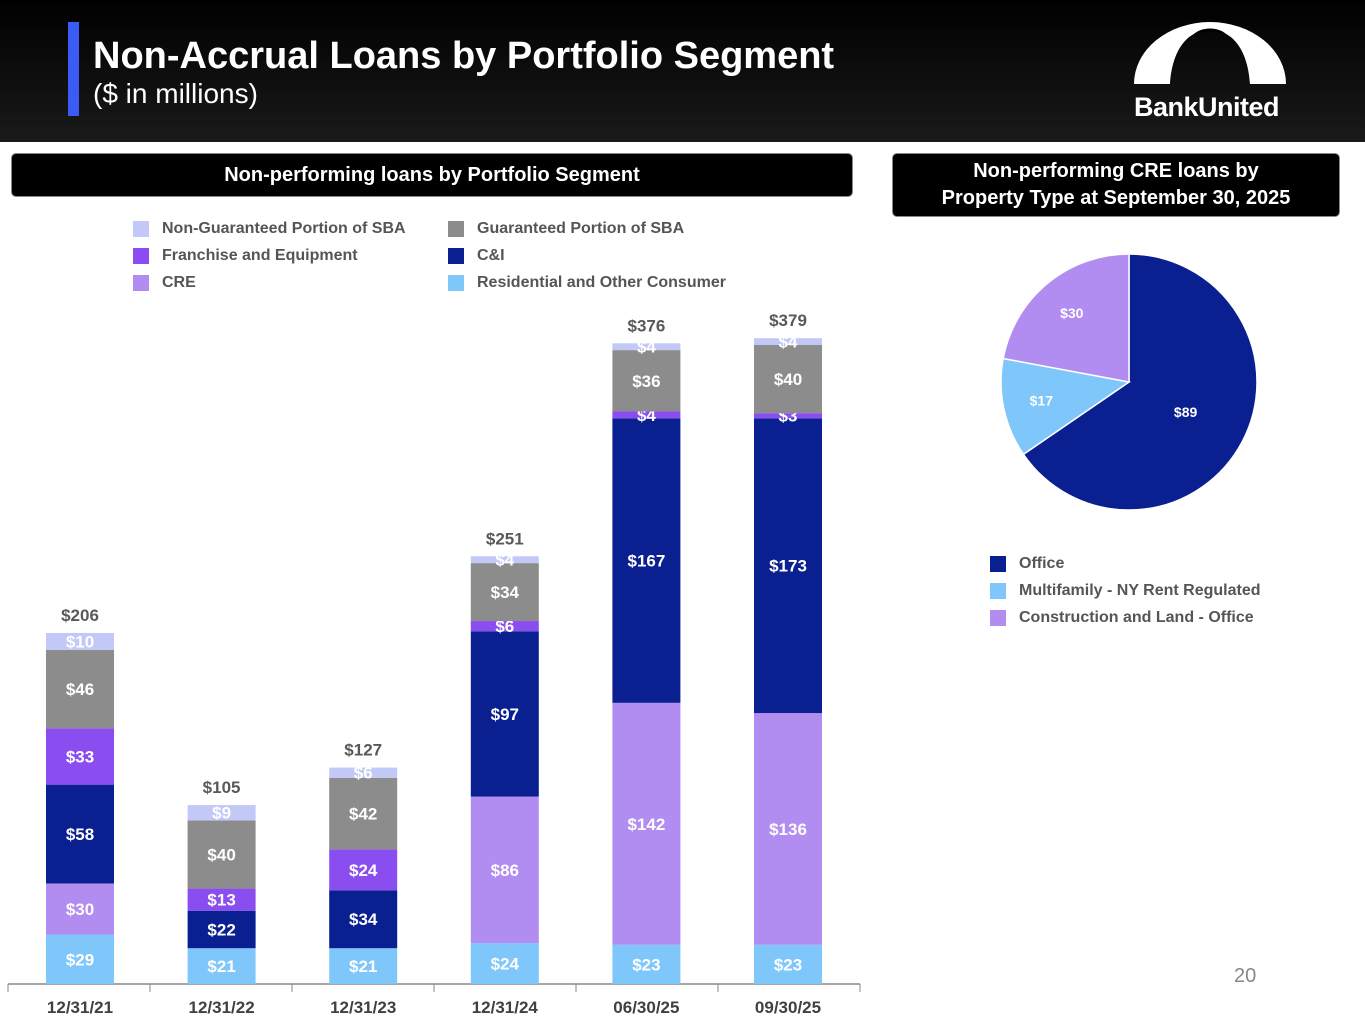 Image resolution: width=1365 pixels, height=1024 pixels. What do you see at coordinates (222, 1007) in the screenshot?
I see `x-tick-label: 12/31/22` at bounding box center [222, 1007].